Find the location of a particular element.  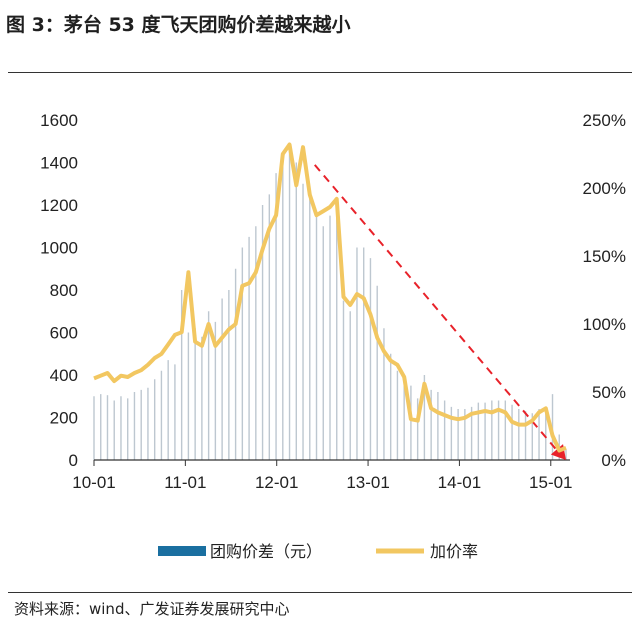

y-left-tick-label: 1600 is located at coordinates (59, 120).